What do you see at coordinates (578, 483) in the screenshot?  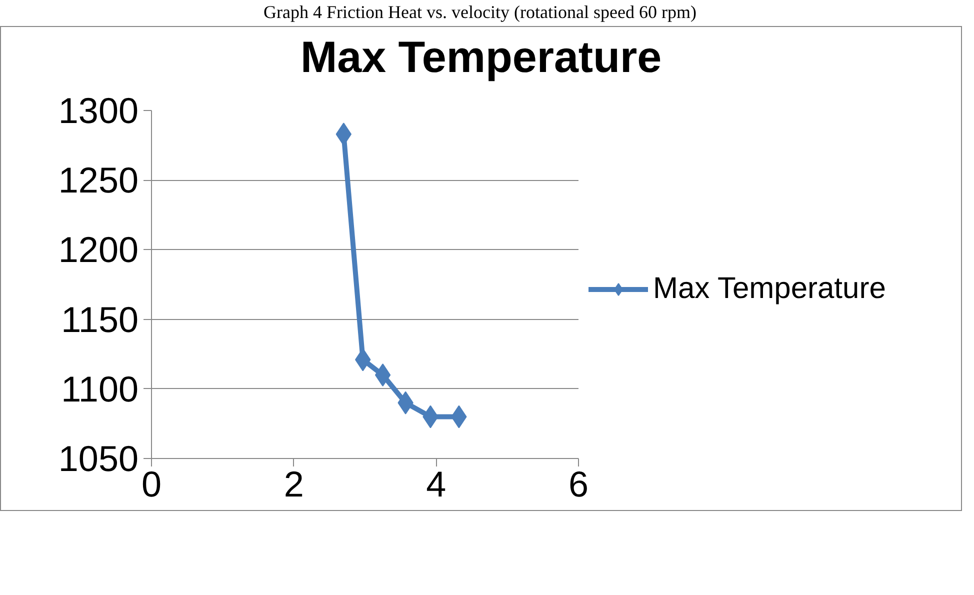 I see `x-tick-label: 6` at bounding box center [578, 483].